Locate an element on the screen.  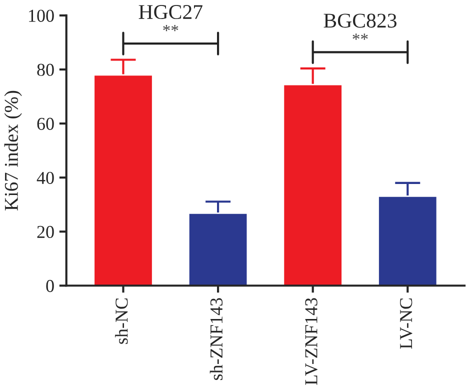
annotation: HGC27 is located at coordinates (170, 12).